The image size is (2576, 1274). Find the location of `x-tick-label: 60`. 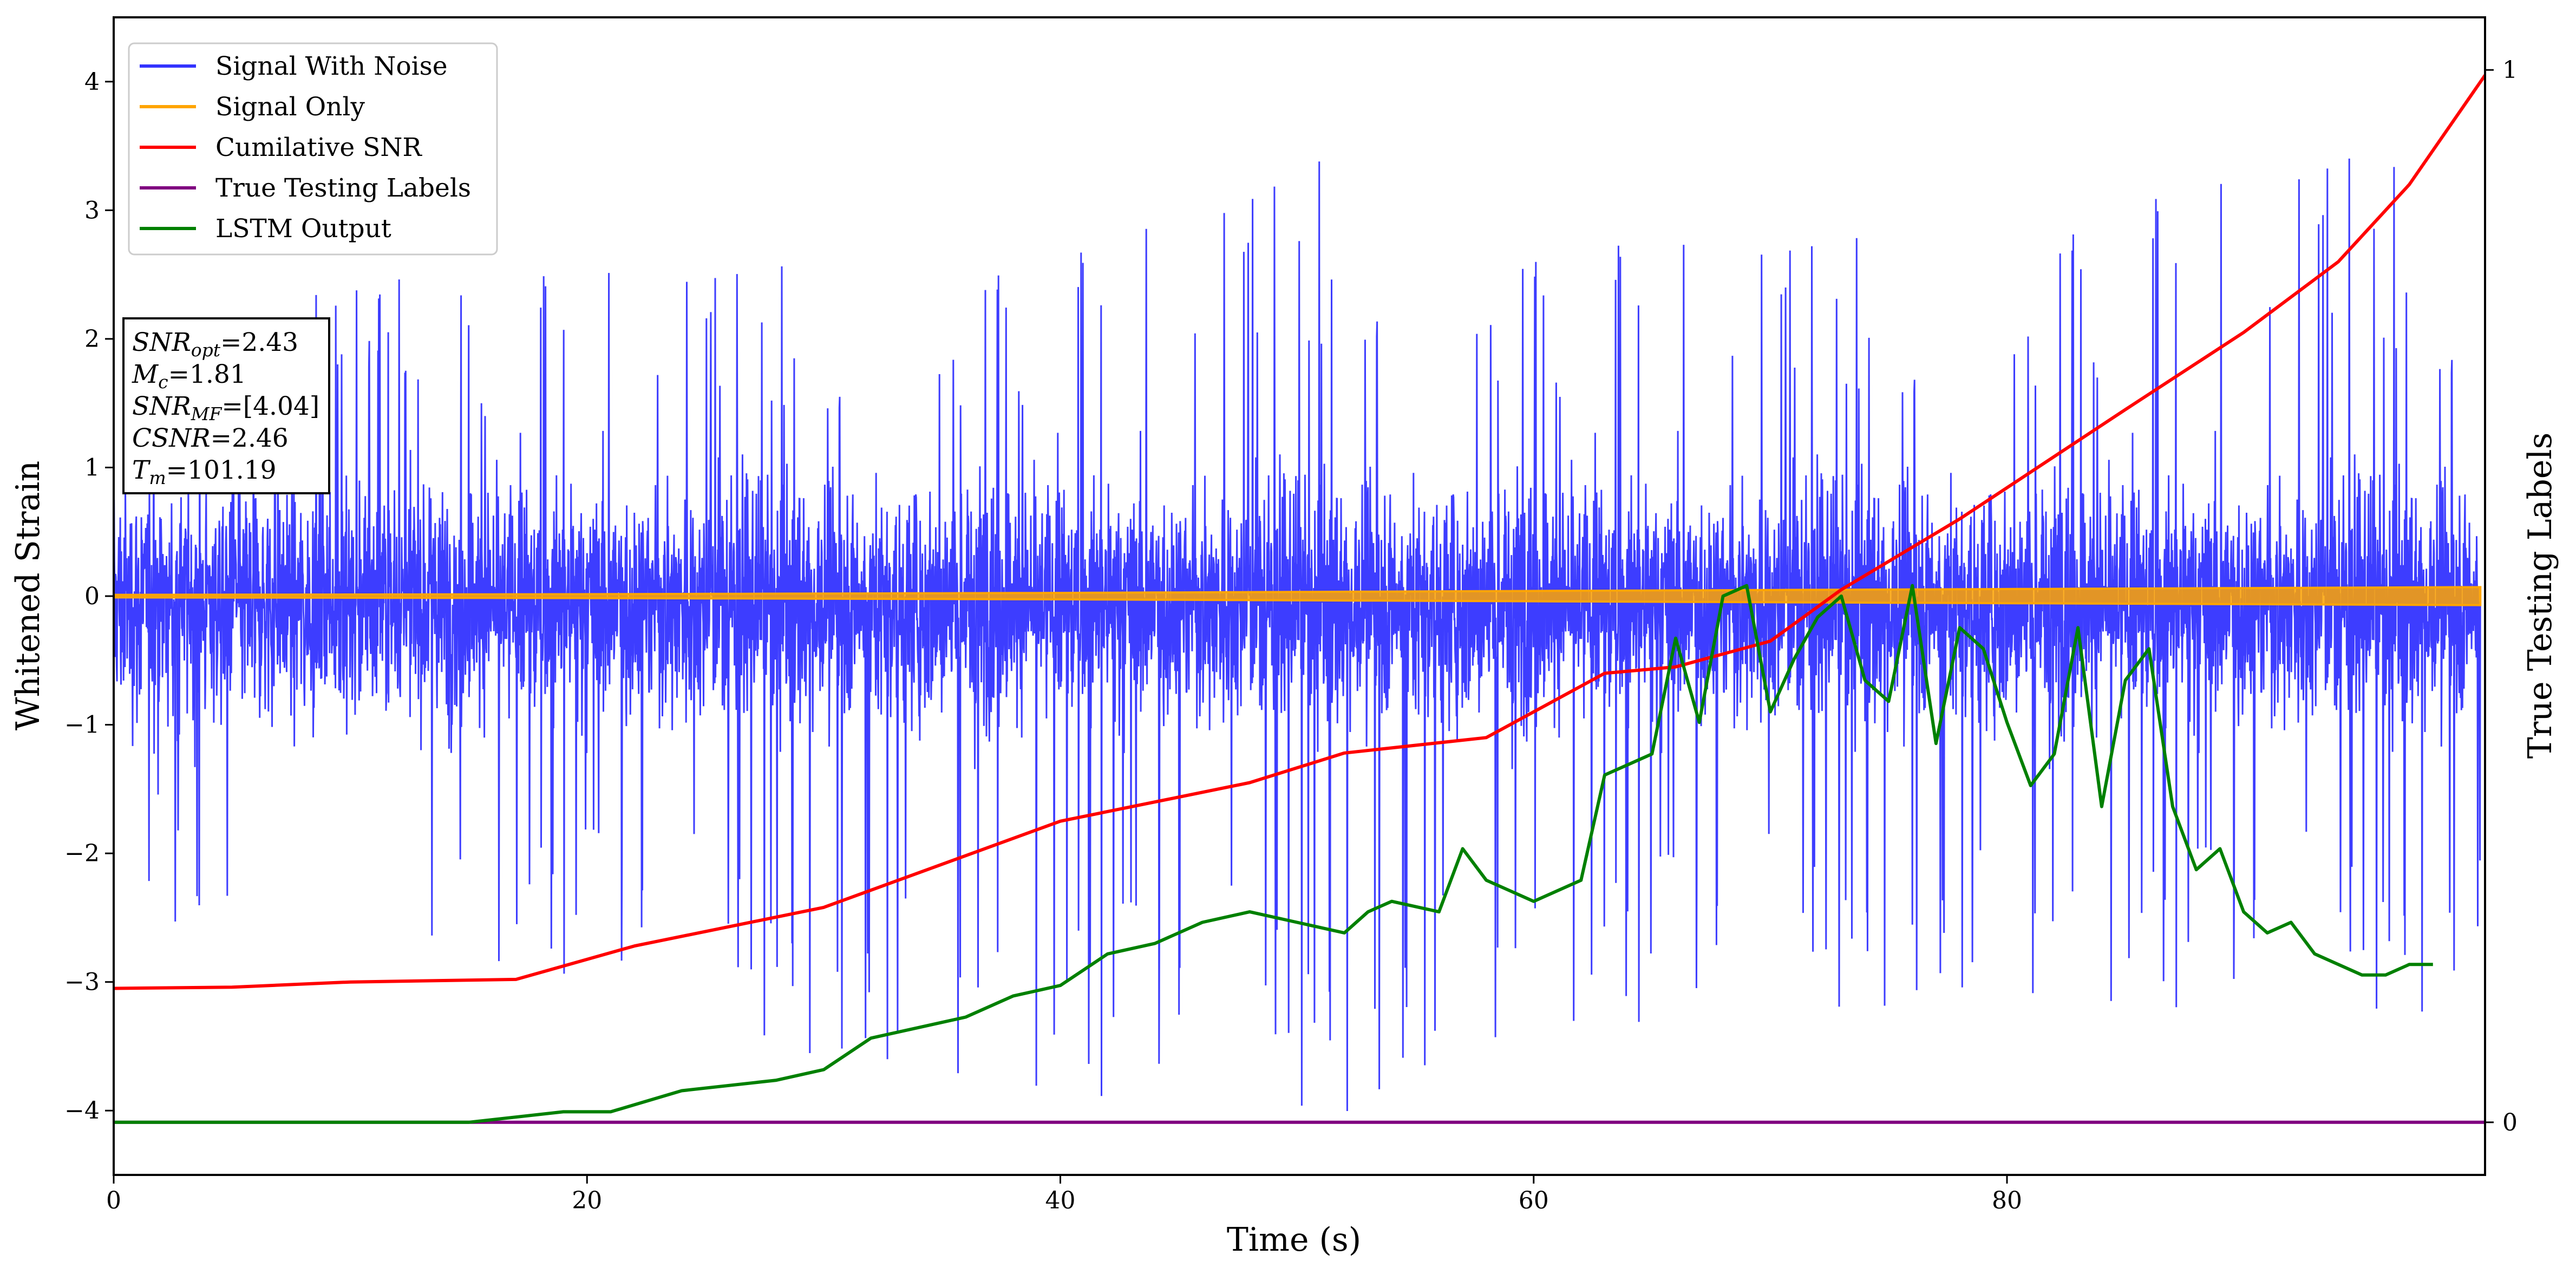

x-tick-label: 60 is located at coordinates (1534, 1200).